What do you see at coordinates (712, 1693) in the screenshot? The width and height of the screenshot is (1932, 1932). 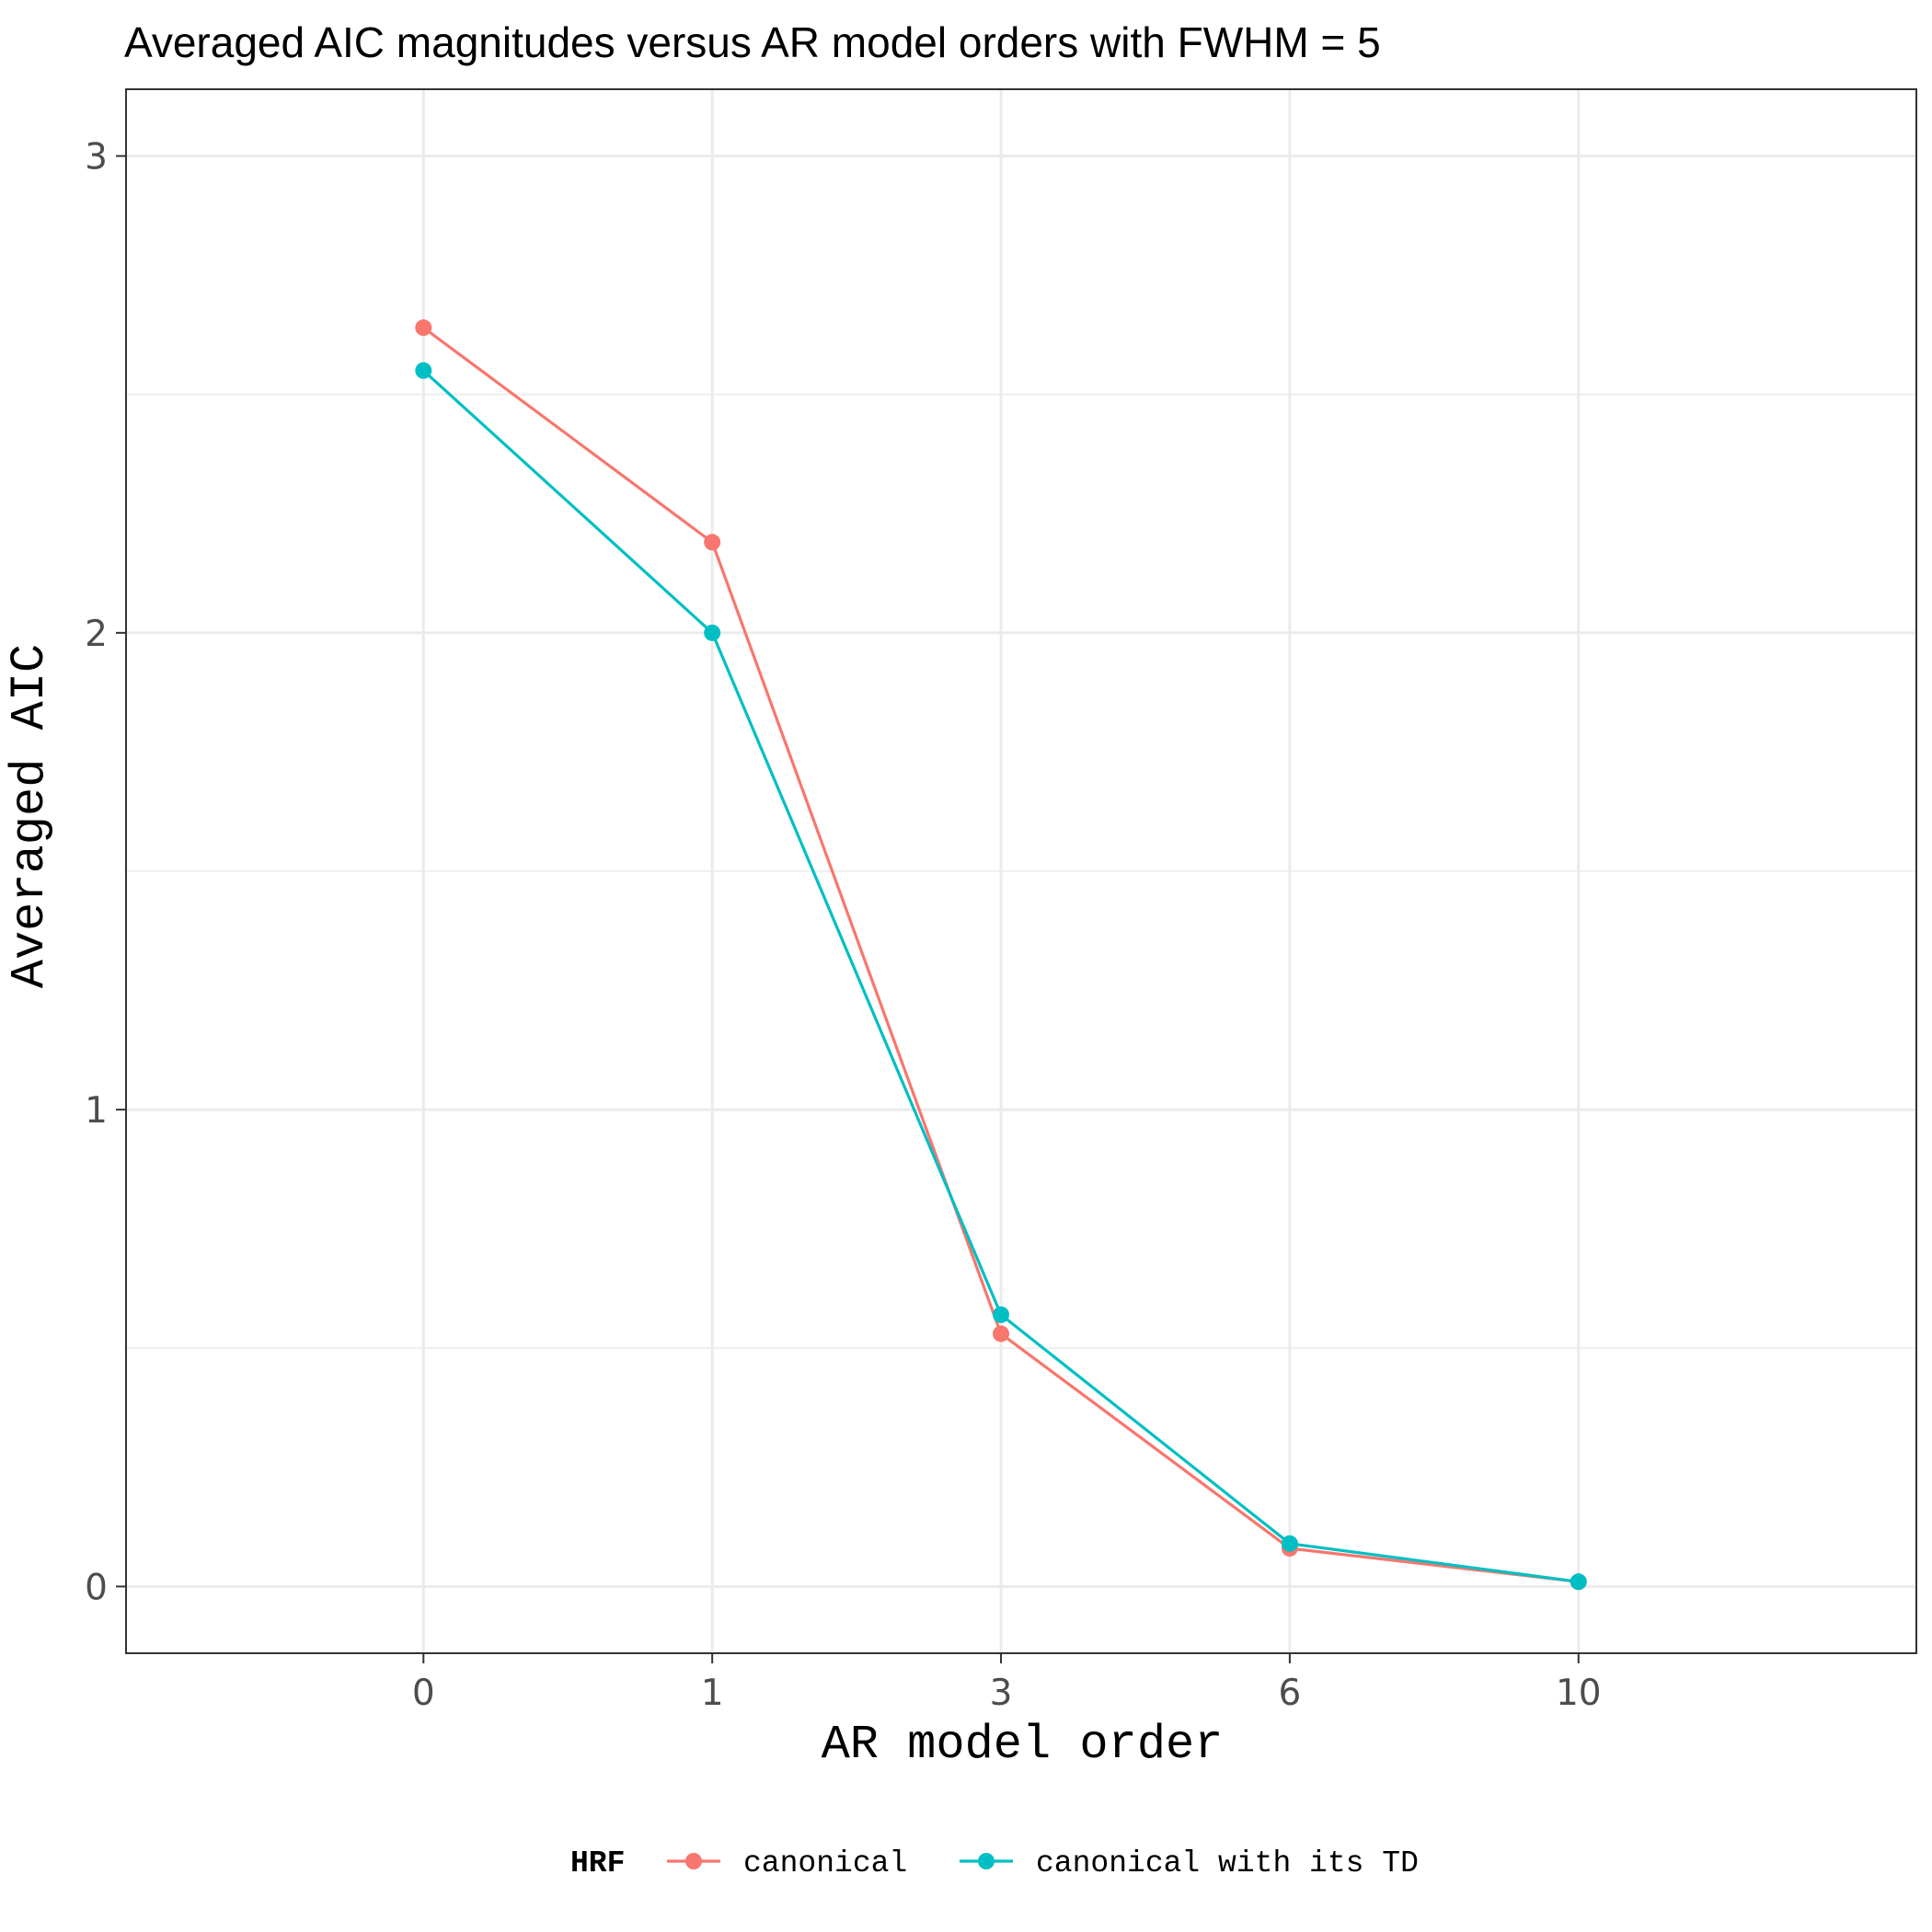 I see `x-tick-label: 1` at bounding box center [712, 1693].